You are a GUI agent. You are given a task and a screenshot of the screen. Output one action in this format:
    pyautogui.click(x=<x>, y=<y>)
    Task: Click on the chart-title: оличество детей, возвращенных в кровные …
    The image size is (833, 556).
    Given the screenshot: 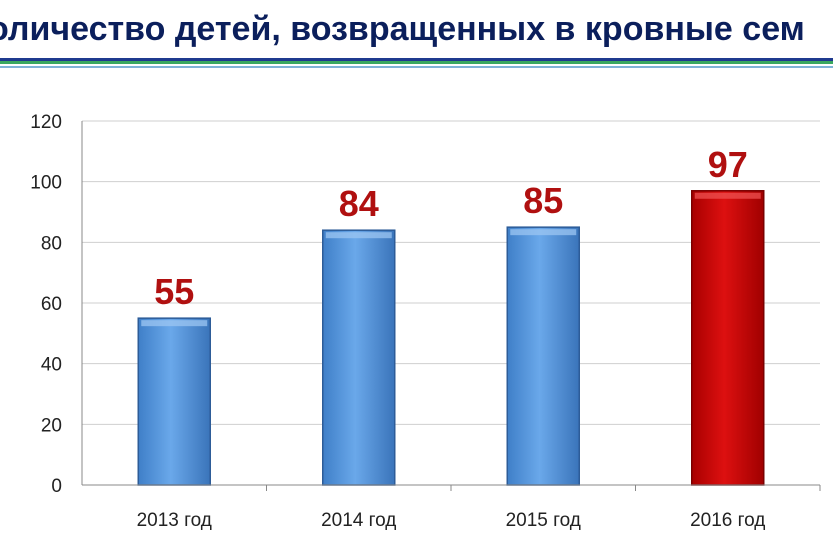 What is the action you would take?
    pyautogui.click(x=402, y=29)
    